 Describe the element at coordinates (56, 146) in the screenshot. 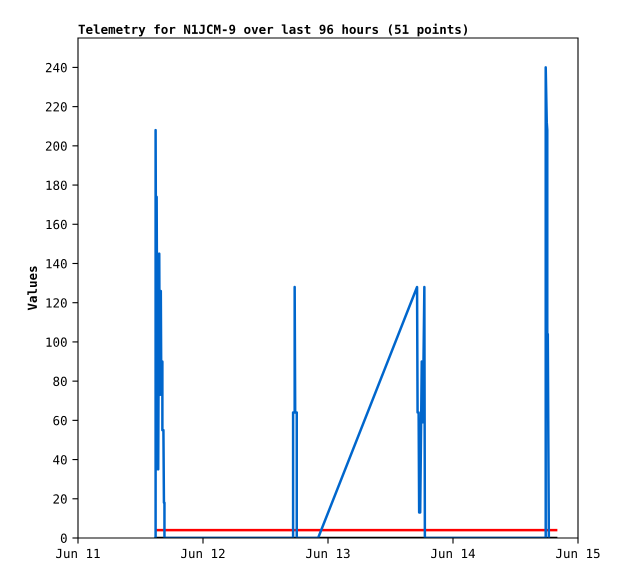

I see `y-tick-label: 200` at that location.